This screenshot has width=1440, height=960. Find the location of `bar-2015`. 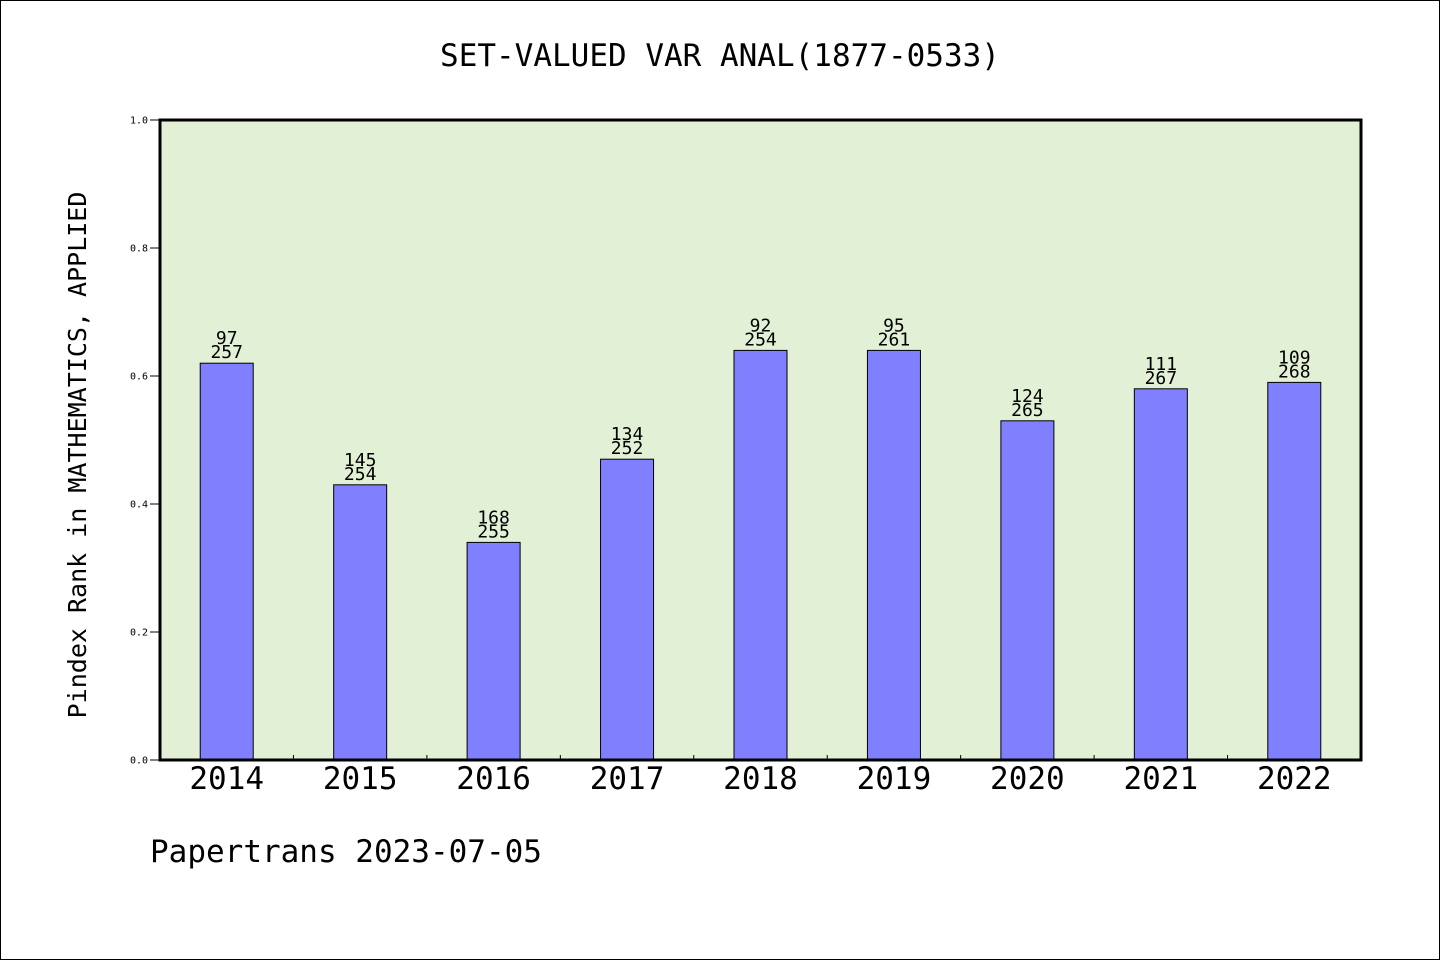

bar-2015 is located at coordinates (360, 622).